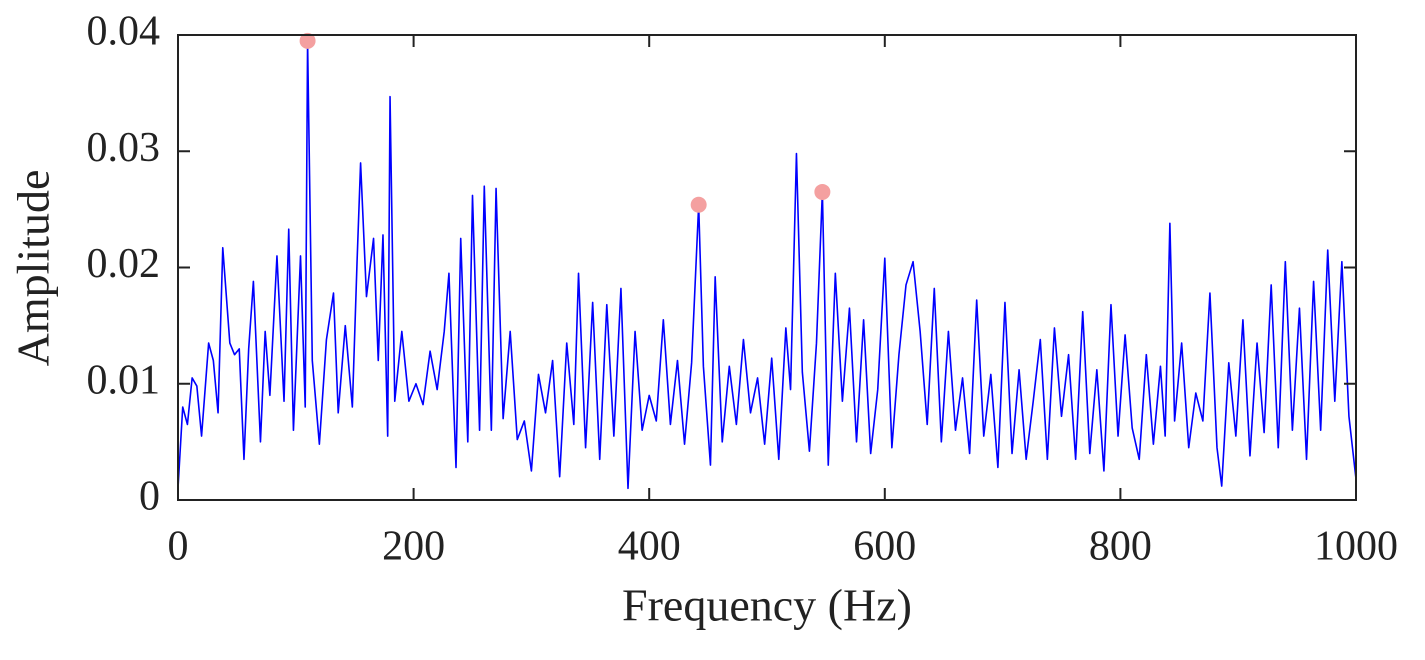  Describe the element at coordinates (884, 547) in the screenshot. I see `x-tick-label: 600` at that location.